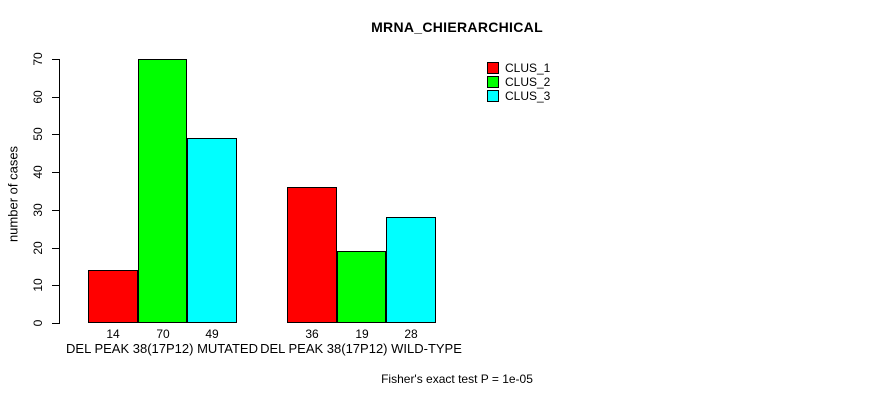 This screenshot has width=890, height=400. I want to click on group-label: DEL PEAK 38(17P12) WILD-TYPE, so click(361, 348).